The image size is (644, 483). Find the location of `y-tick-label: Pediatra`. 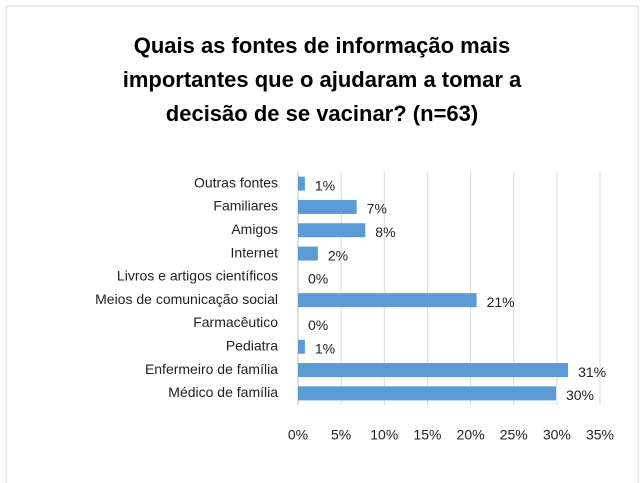

y-tick-label: Pediatra is located at coordinates (252, 345).